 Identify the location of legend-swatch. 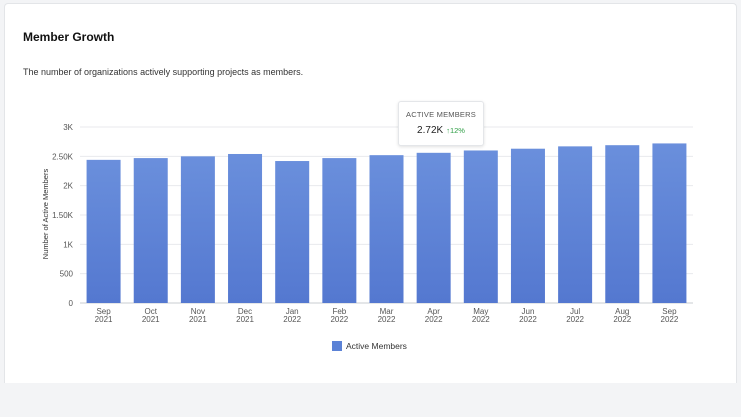
(337, 346).